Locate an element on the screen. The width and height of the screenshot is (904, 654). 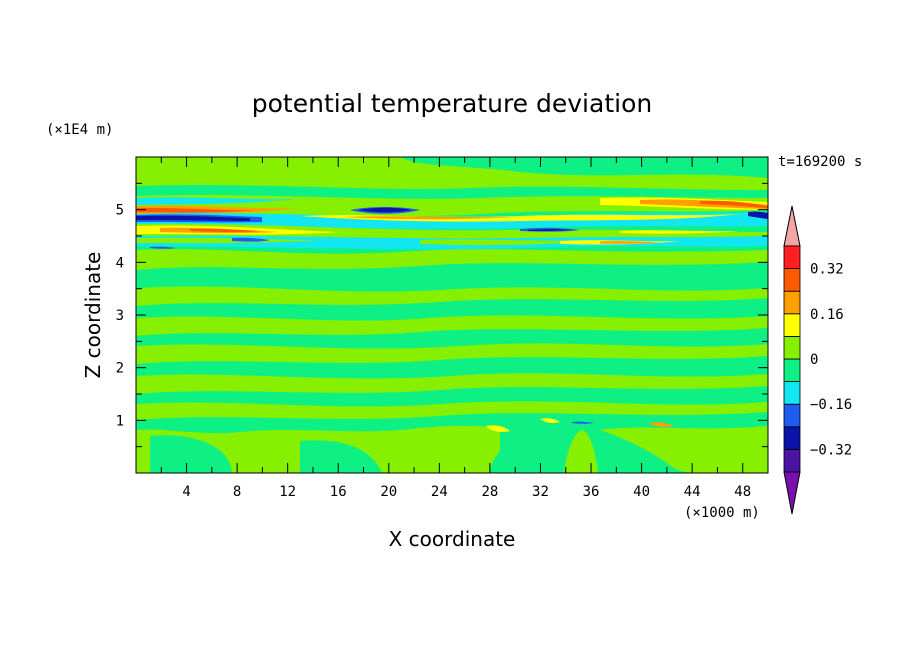
x-axis-label: X coordinate is located at coordinates (452, 539).